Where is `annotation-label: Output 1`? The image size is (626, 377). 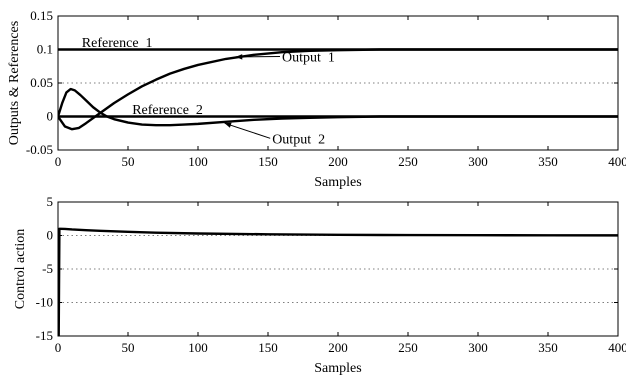 annotation-label: Output 1 is located at coordinates (308, 58).